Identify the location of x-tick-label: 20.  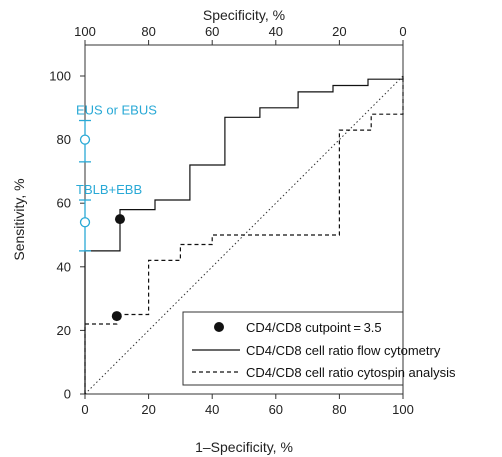
(148, 409).